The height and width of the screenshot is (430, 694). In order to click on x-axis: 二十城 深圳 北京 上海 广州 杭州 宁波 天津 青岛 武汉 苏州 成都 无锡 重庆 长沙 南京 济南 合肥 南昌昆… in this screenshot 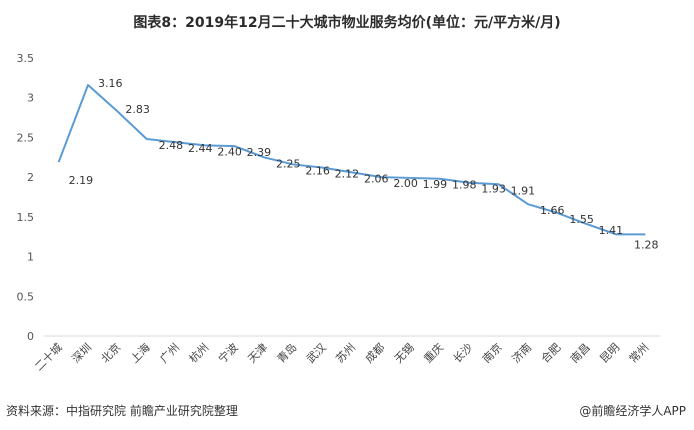, I will do `click(346, 354)`.